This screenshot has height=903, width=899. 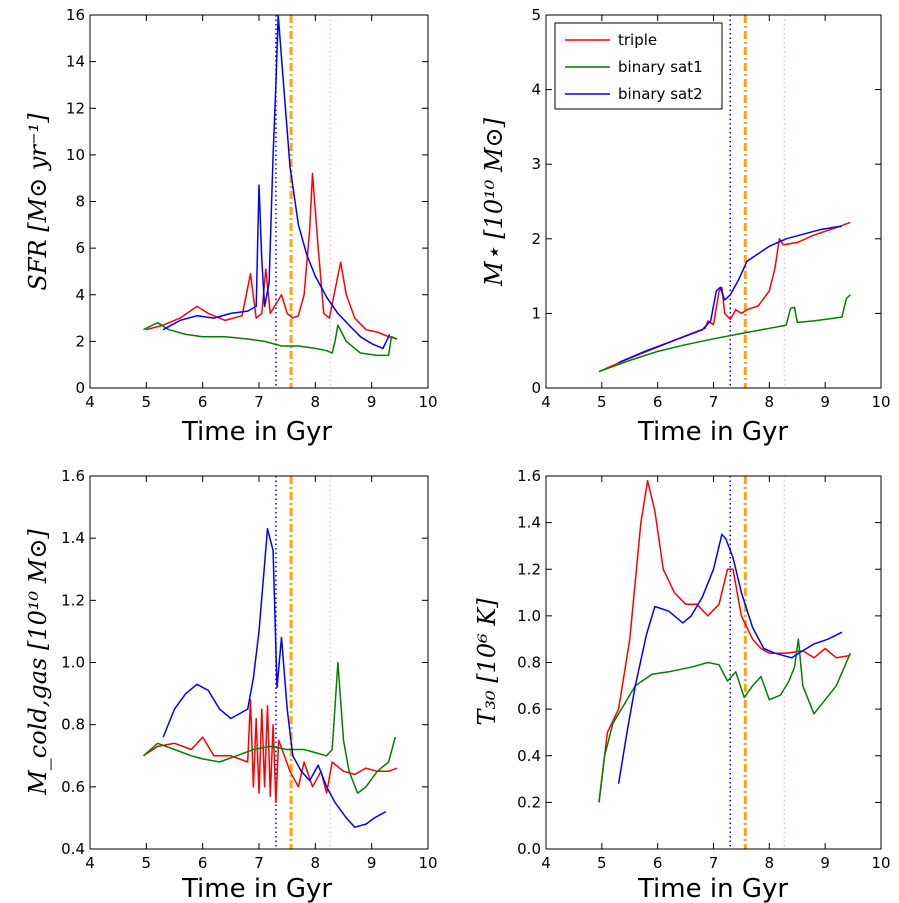 I want to click on x-tick-label-mcold-4: 8, so click(x=316, y=863).